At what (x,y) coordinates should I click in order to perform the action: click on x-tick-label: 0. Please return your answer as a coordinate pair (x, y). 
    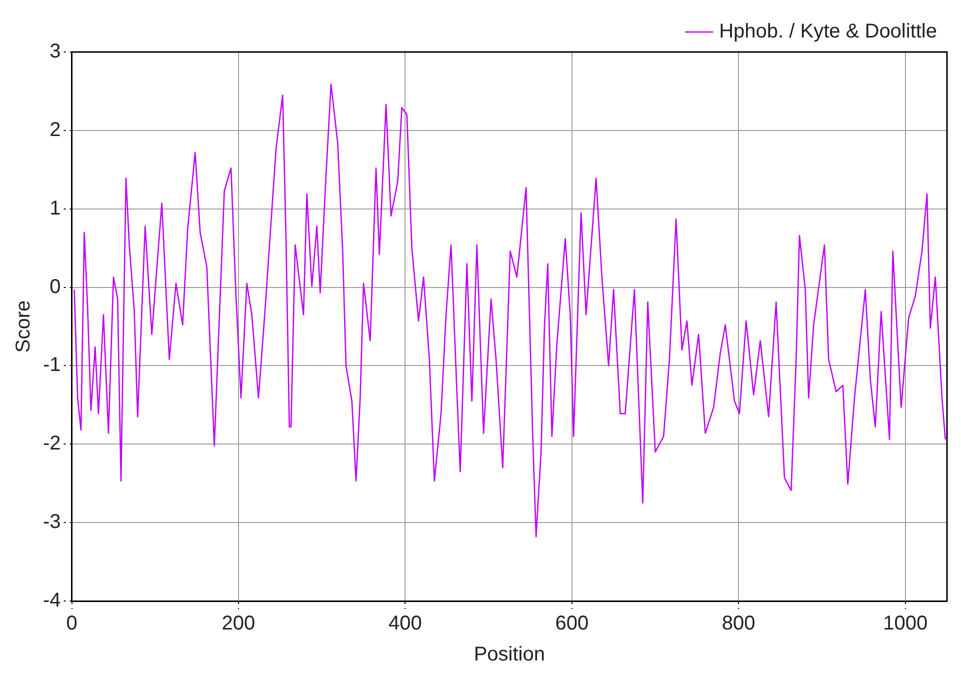
    Looking at the image, I should click on (72, 623).